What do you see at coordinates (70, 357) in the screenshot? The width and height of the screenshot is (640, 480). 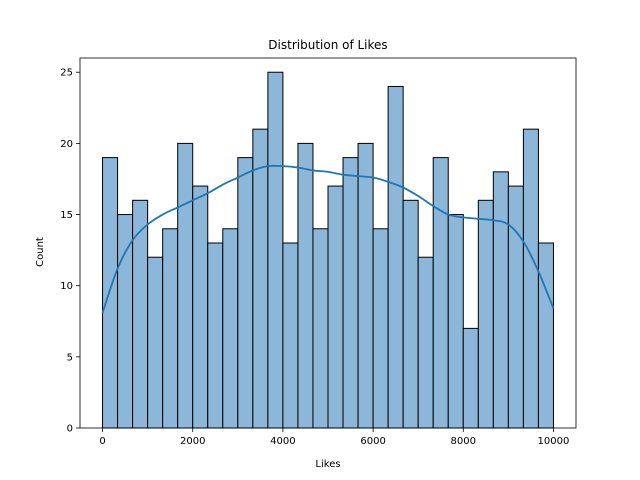 I see `y-tick-label: 5` at bounding box center [70, 357].